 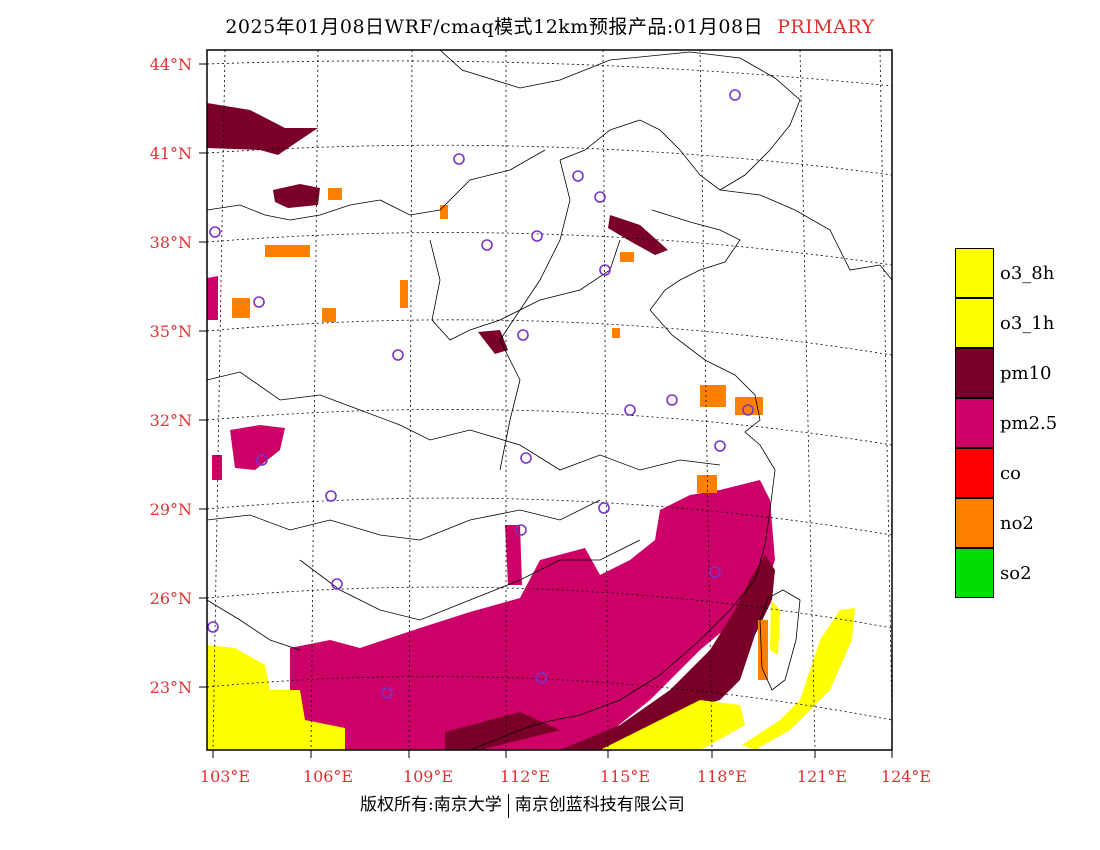 What do you see at coordinates (428, 776) in the screenshot?
I see `lon-tick-label: 109°E` at bounding box center [428, 776].